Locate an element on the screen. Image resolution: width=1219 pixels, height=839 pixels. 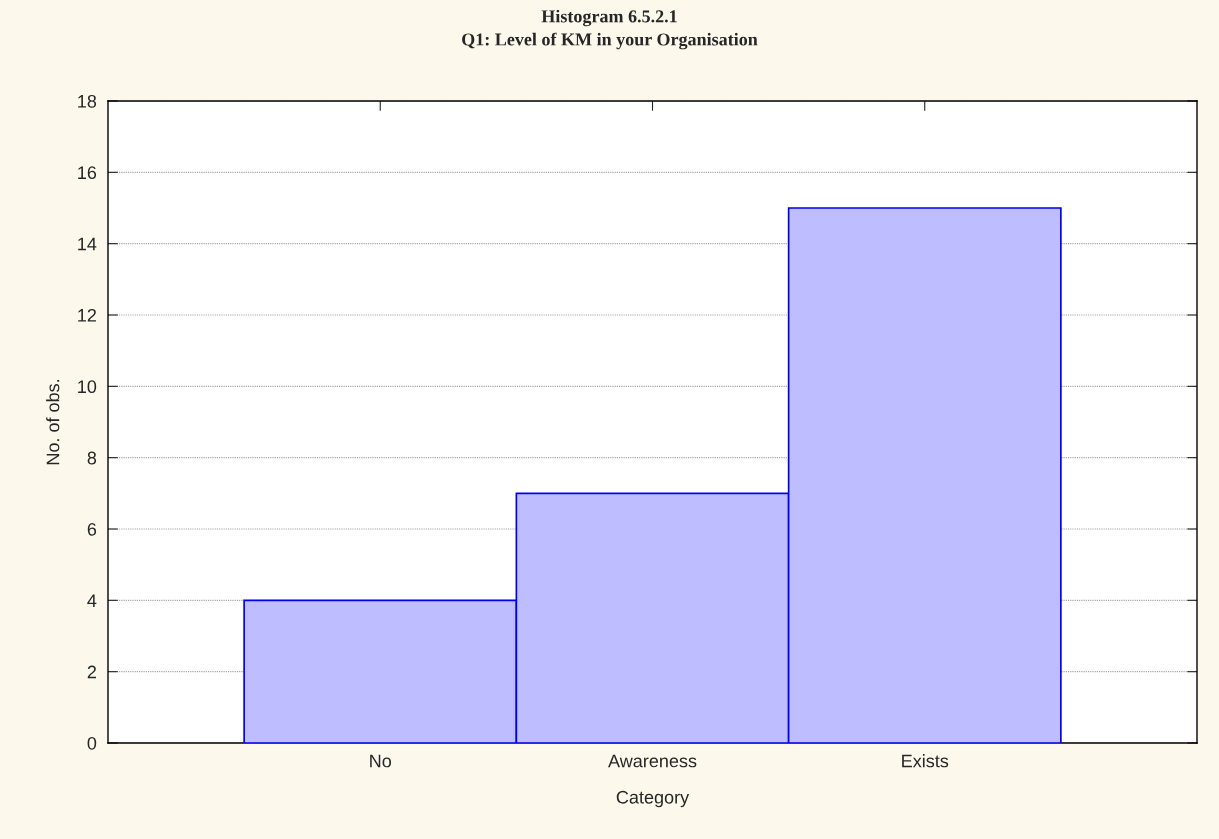
y-tick-label: 2 is located at coordinates (91, 672).